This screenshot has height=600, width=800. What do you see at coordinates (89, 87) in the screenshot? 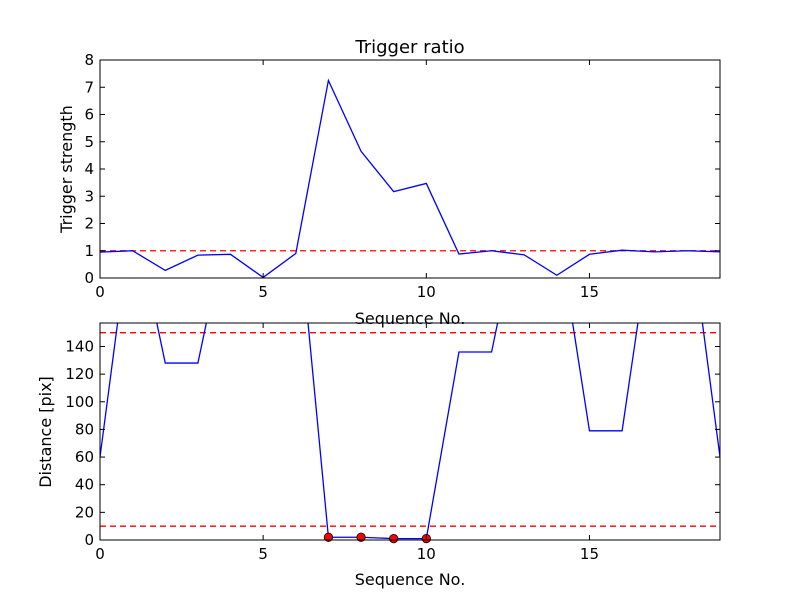
I see `y-tick-label: 7` at bounding box center [89, 87].